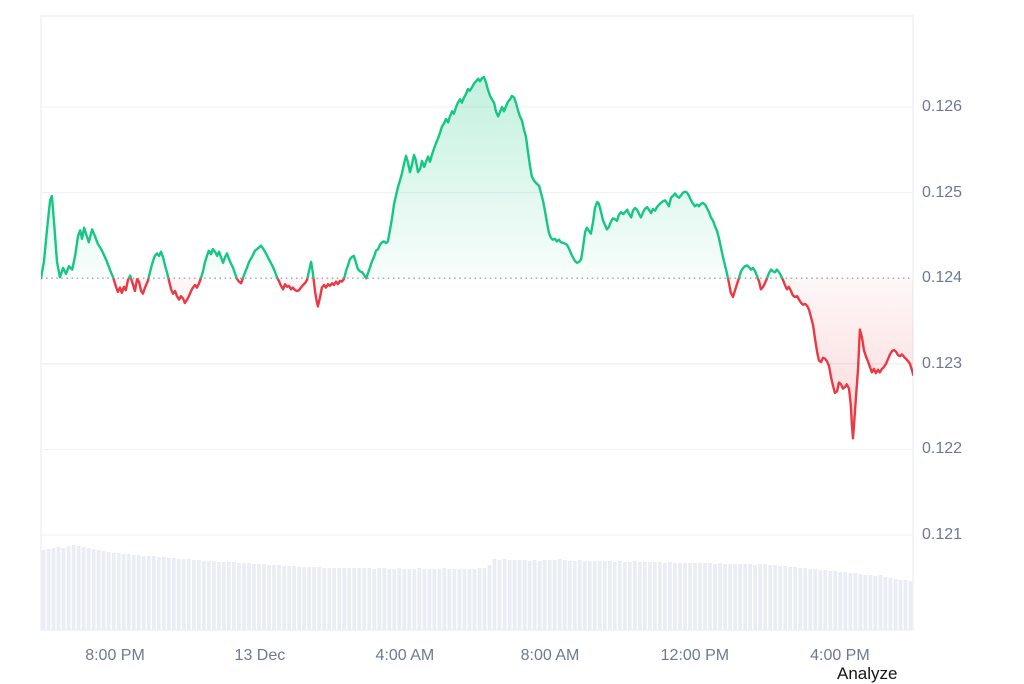 The height and width of the screenshot is (684, 1024). What do you see at coordinates (840, 655) in the screenshot?
I see `x-tick-label: 4:00 PM` at bounding box center [840, 655].